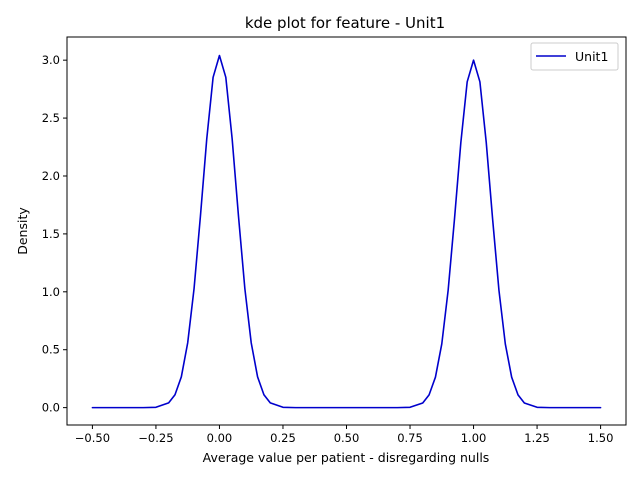 This screenshot has height=484, width=640. Describe the element at coordinates (474, 438) in the screenshot. I see `x-tick-label: 1.00` at that location.